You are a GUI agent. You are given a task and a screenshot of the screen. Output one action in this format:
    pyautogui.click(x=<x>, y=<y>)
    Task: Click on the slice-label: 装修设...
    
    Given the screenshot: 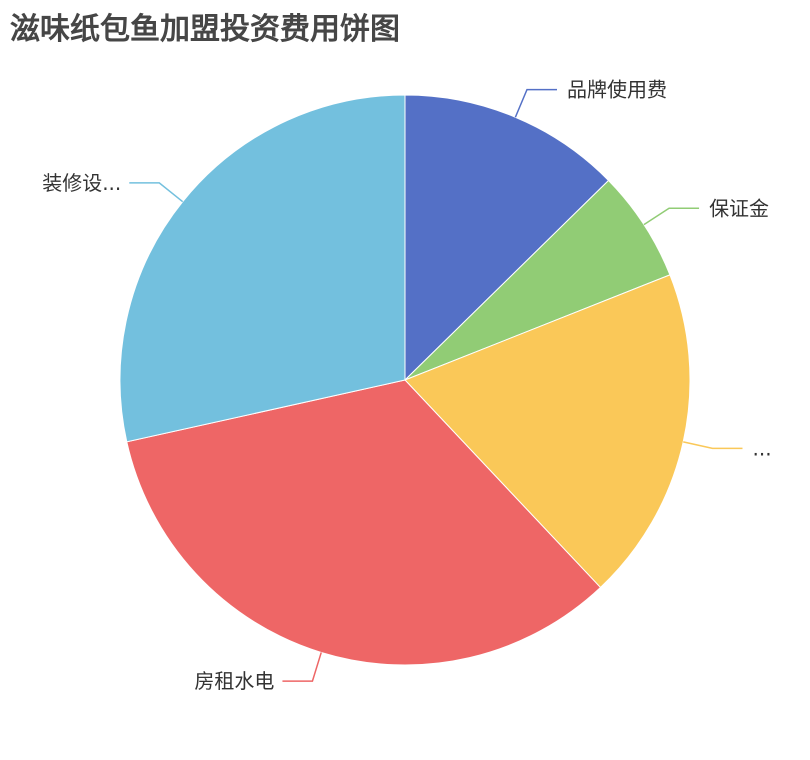 What is the action you would take?
    pyautogui.click(x=81, y=183)
    